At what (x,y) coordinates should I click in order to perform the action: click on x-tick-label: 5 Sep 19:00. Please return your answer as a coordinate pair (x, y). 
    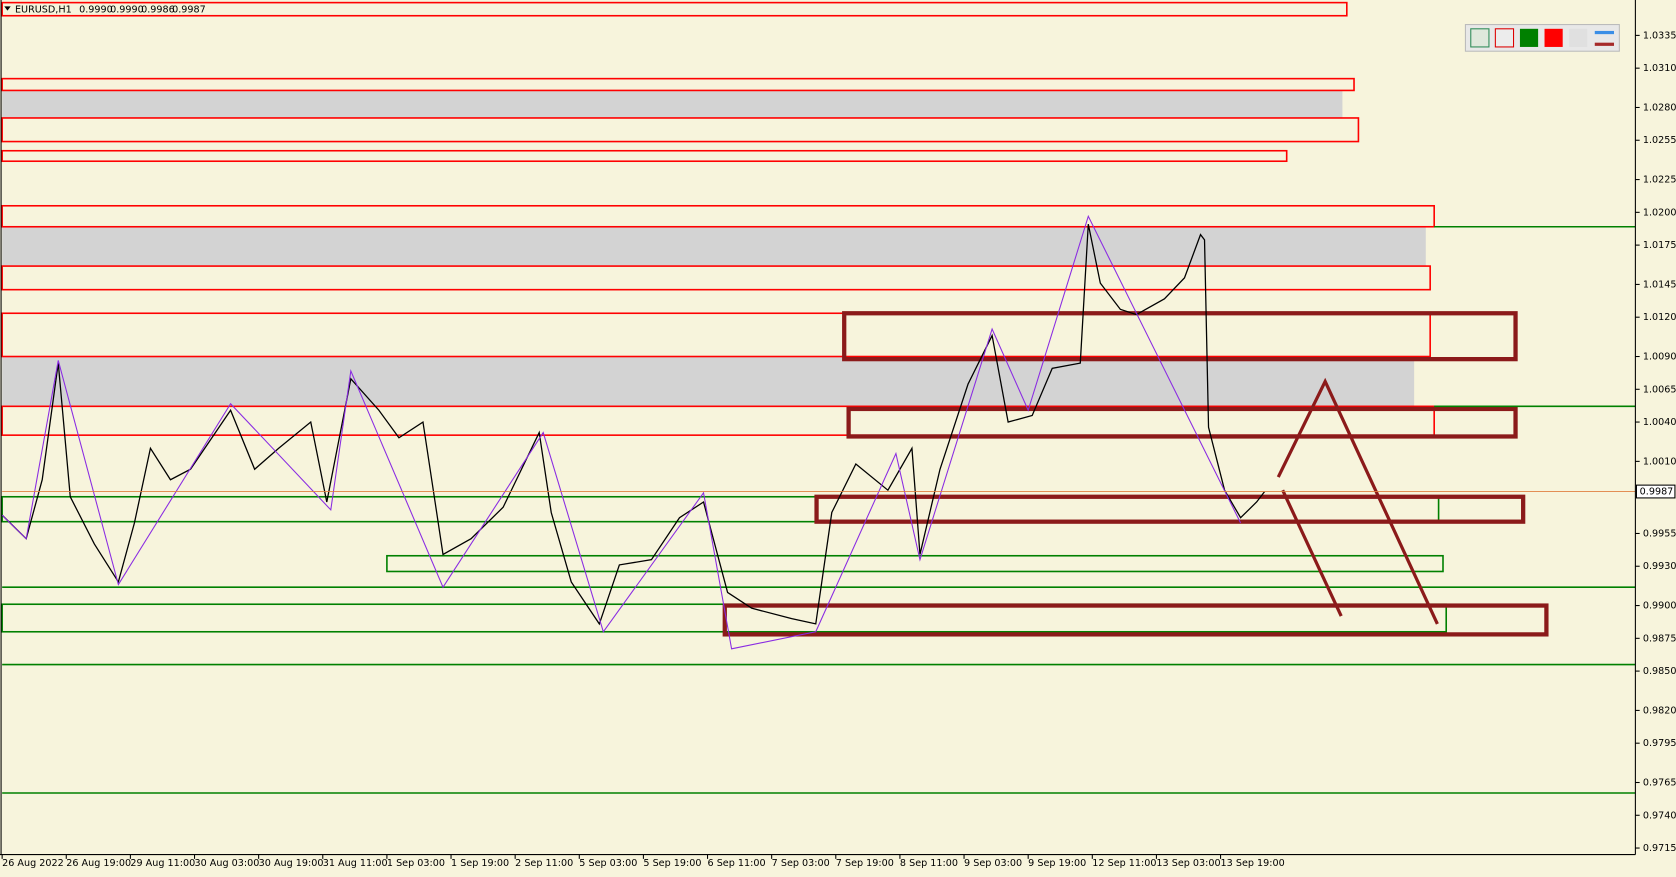
    Looking at the image, I should click on (672, 863).